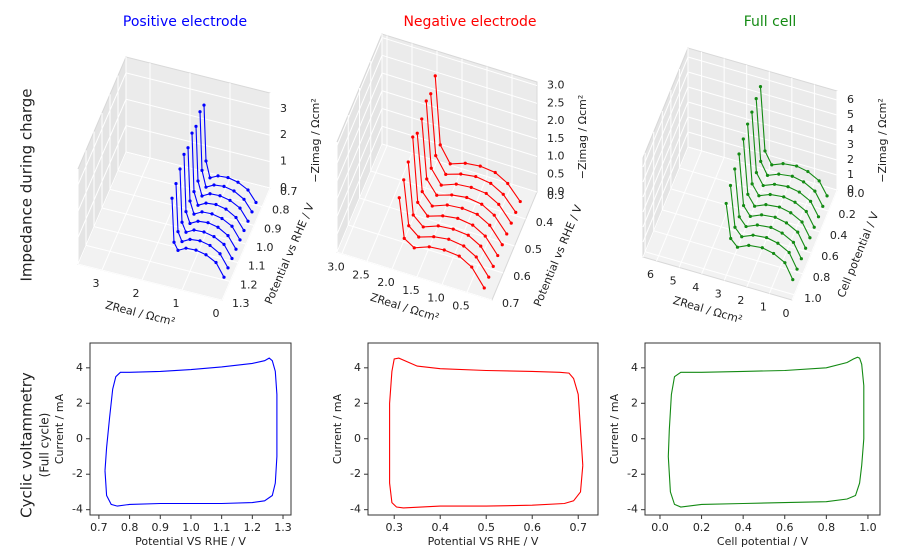 This screenshot has height=560, width=913. Describe the element at coordinates (257, 266) in the screenshot. I see `y-tick-label: 1.1` at that location.